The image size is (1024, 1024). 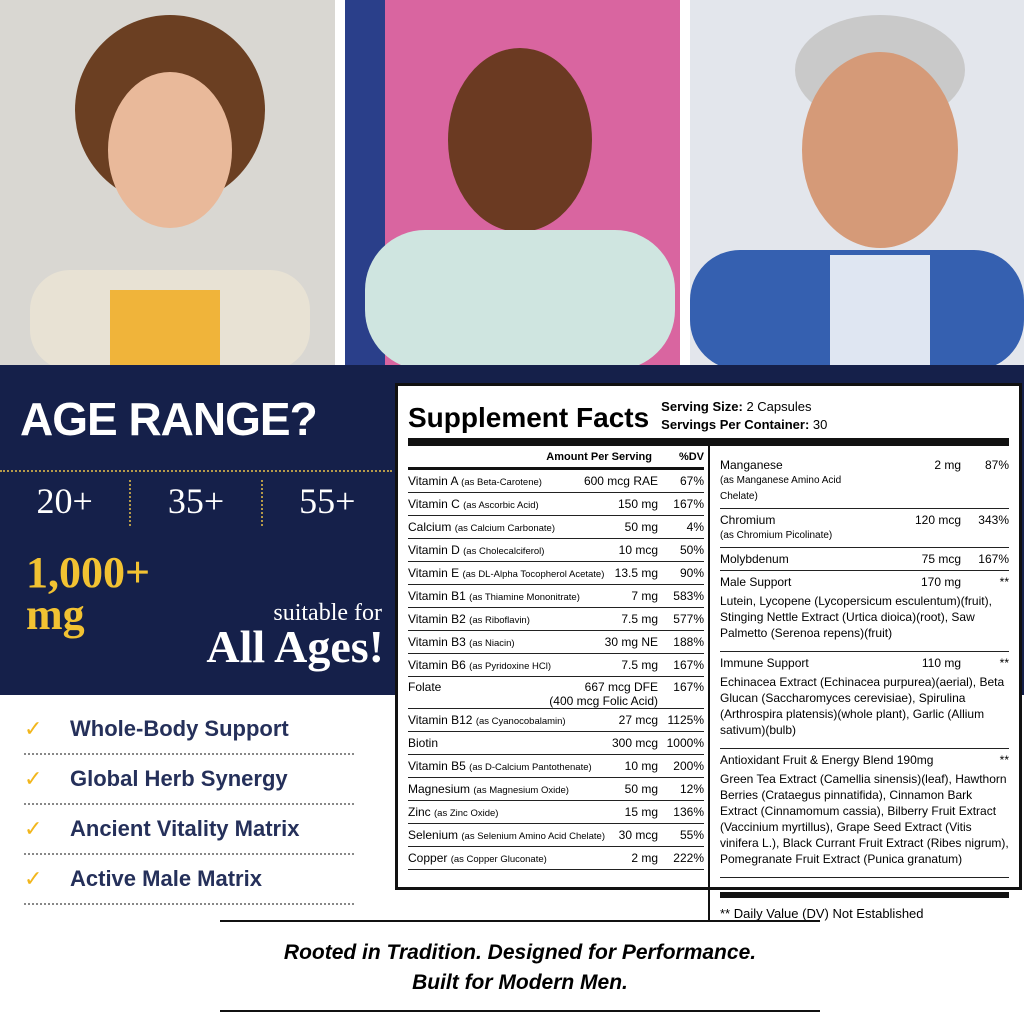 I want to click on amount: 300 mcg, so click(x=634, y=743).